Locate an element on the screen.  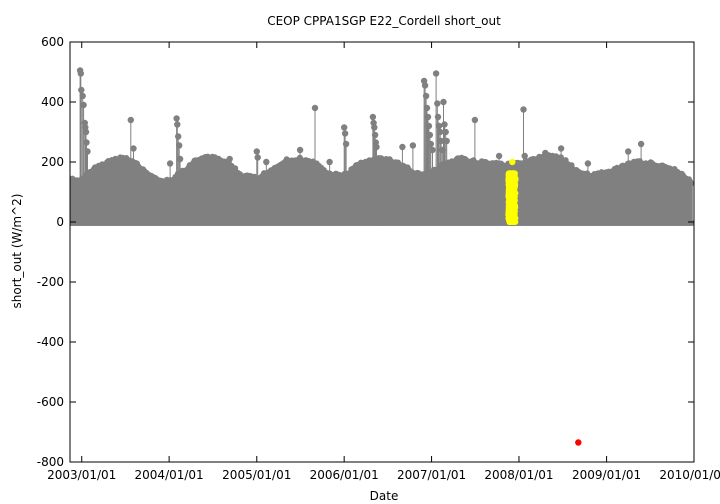
y-tick-label: 200 is located at coordinates (52, 162).